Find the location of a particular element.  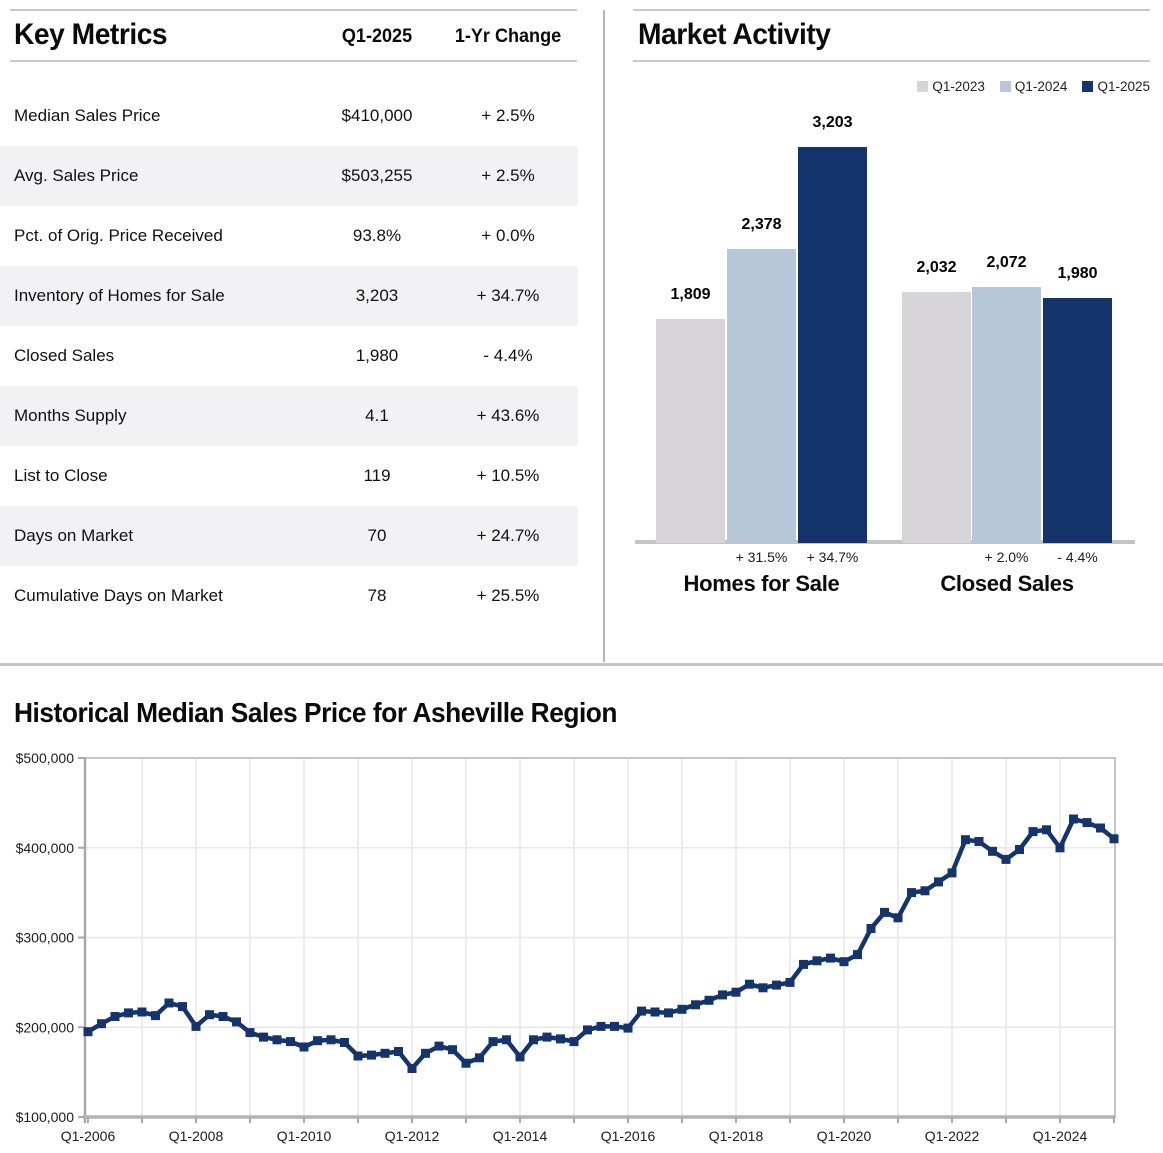

bar-value-label: 1,980 is located at coordinates (1077, 273).